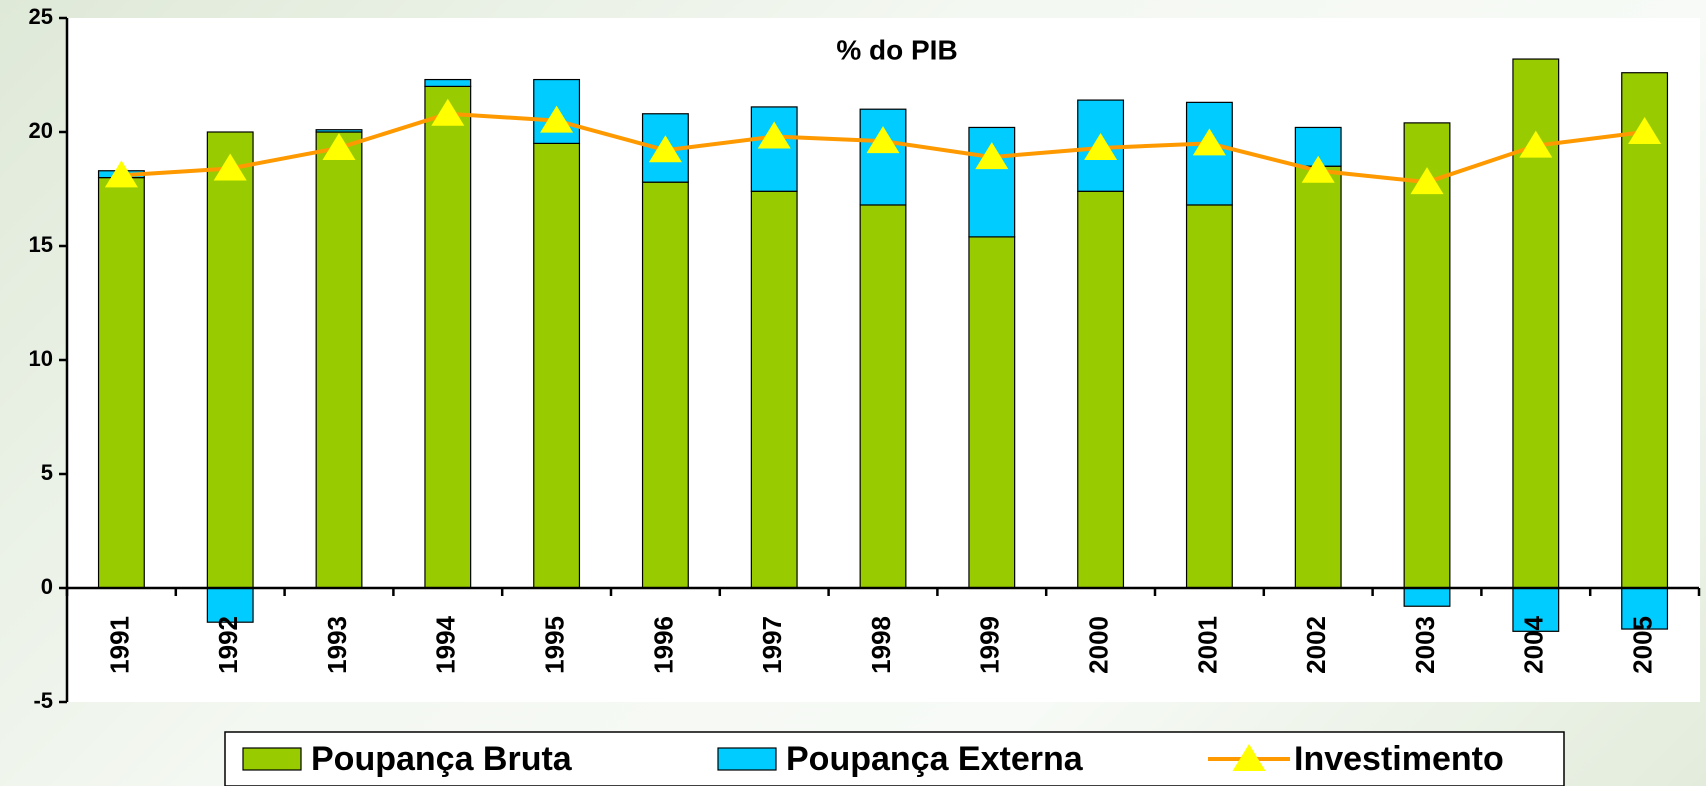  I want to click on legend-label: Poupança Bruta, so click(442, 759).